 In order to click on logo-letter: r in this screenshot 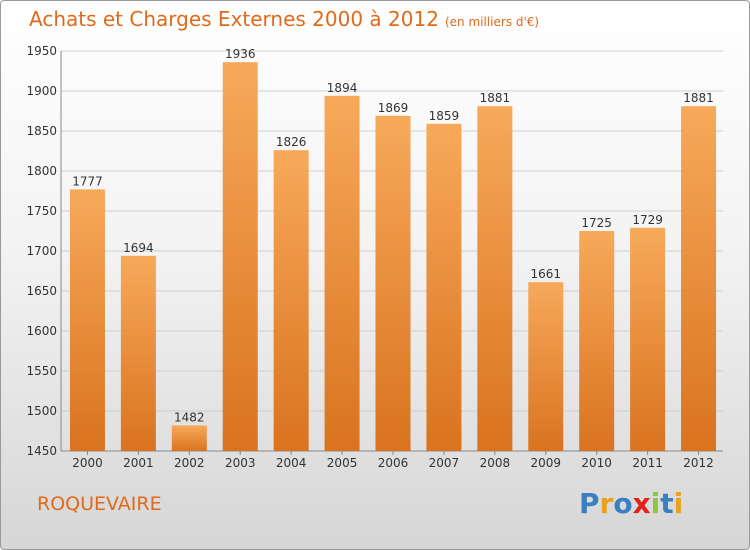, I will do `click(606, 503)`.